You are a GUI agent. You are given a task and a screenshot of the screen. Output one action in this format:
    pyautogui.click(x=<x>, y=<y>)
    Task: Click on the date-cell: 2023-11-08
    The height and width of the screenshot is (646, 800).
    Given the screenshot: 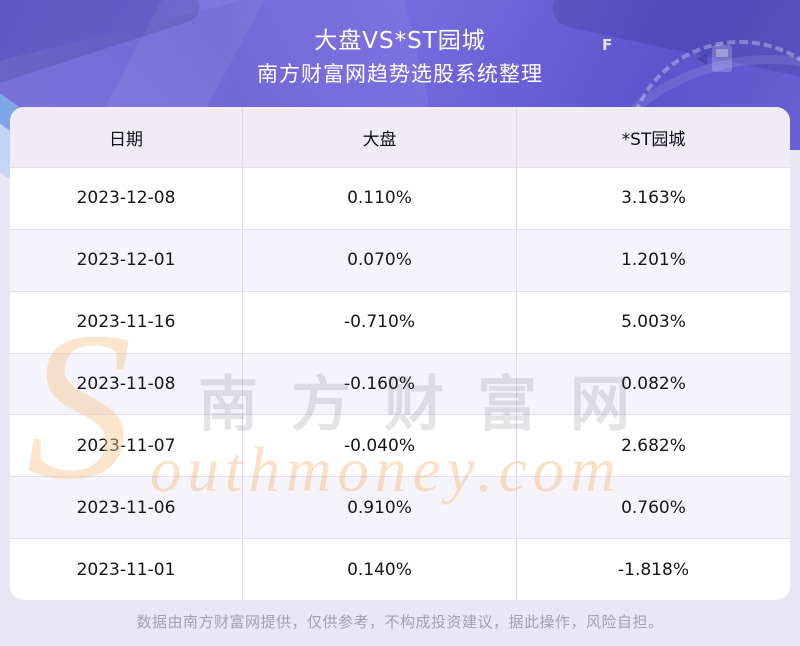 What is the action you would take?
    pyautogui.click(x=126, y=384)
    